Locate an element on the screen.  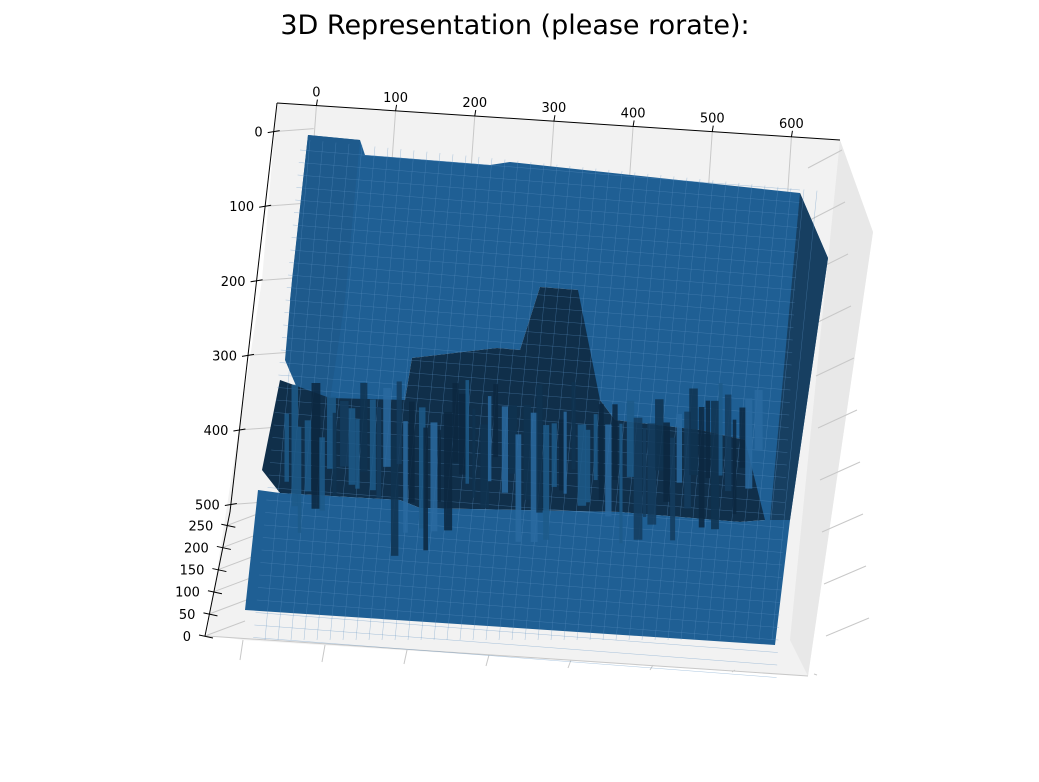
chart-title: 3D Representation (please rorate): is located at coordinates (515, 25).